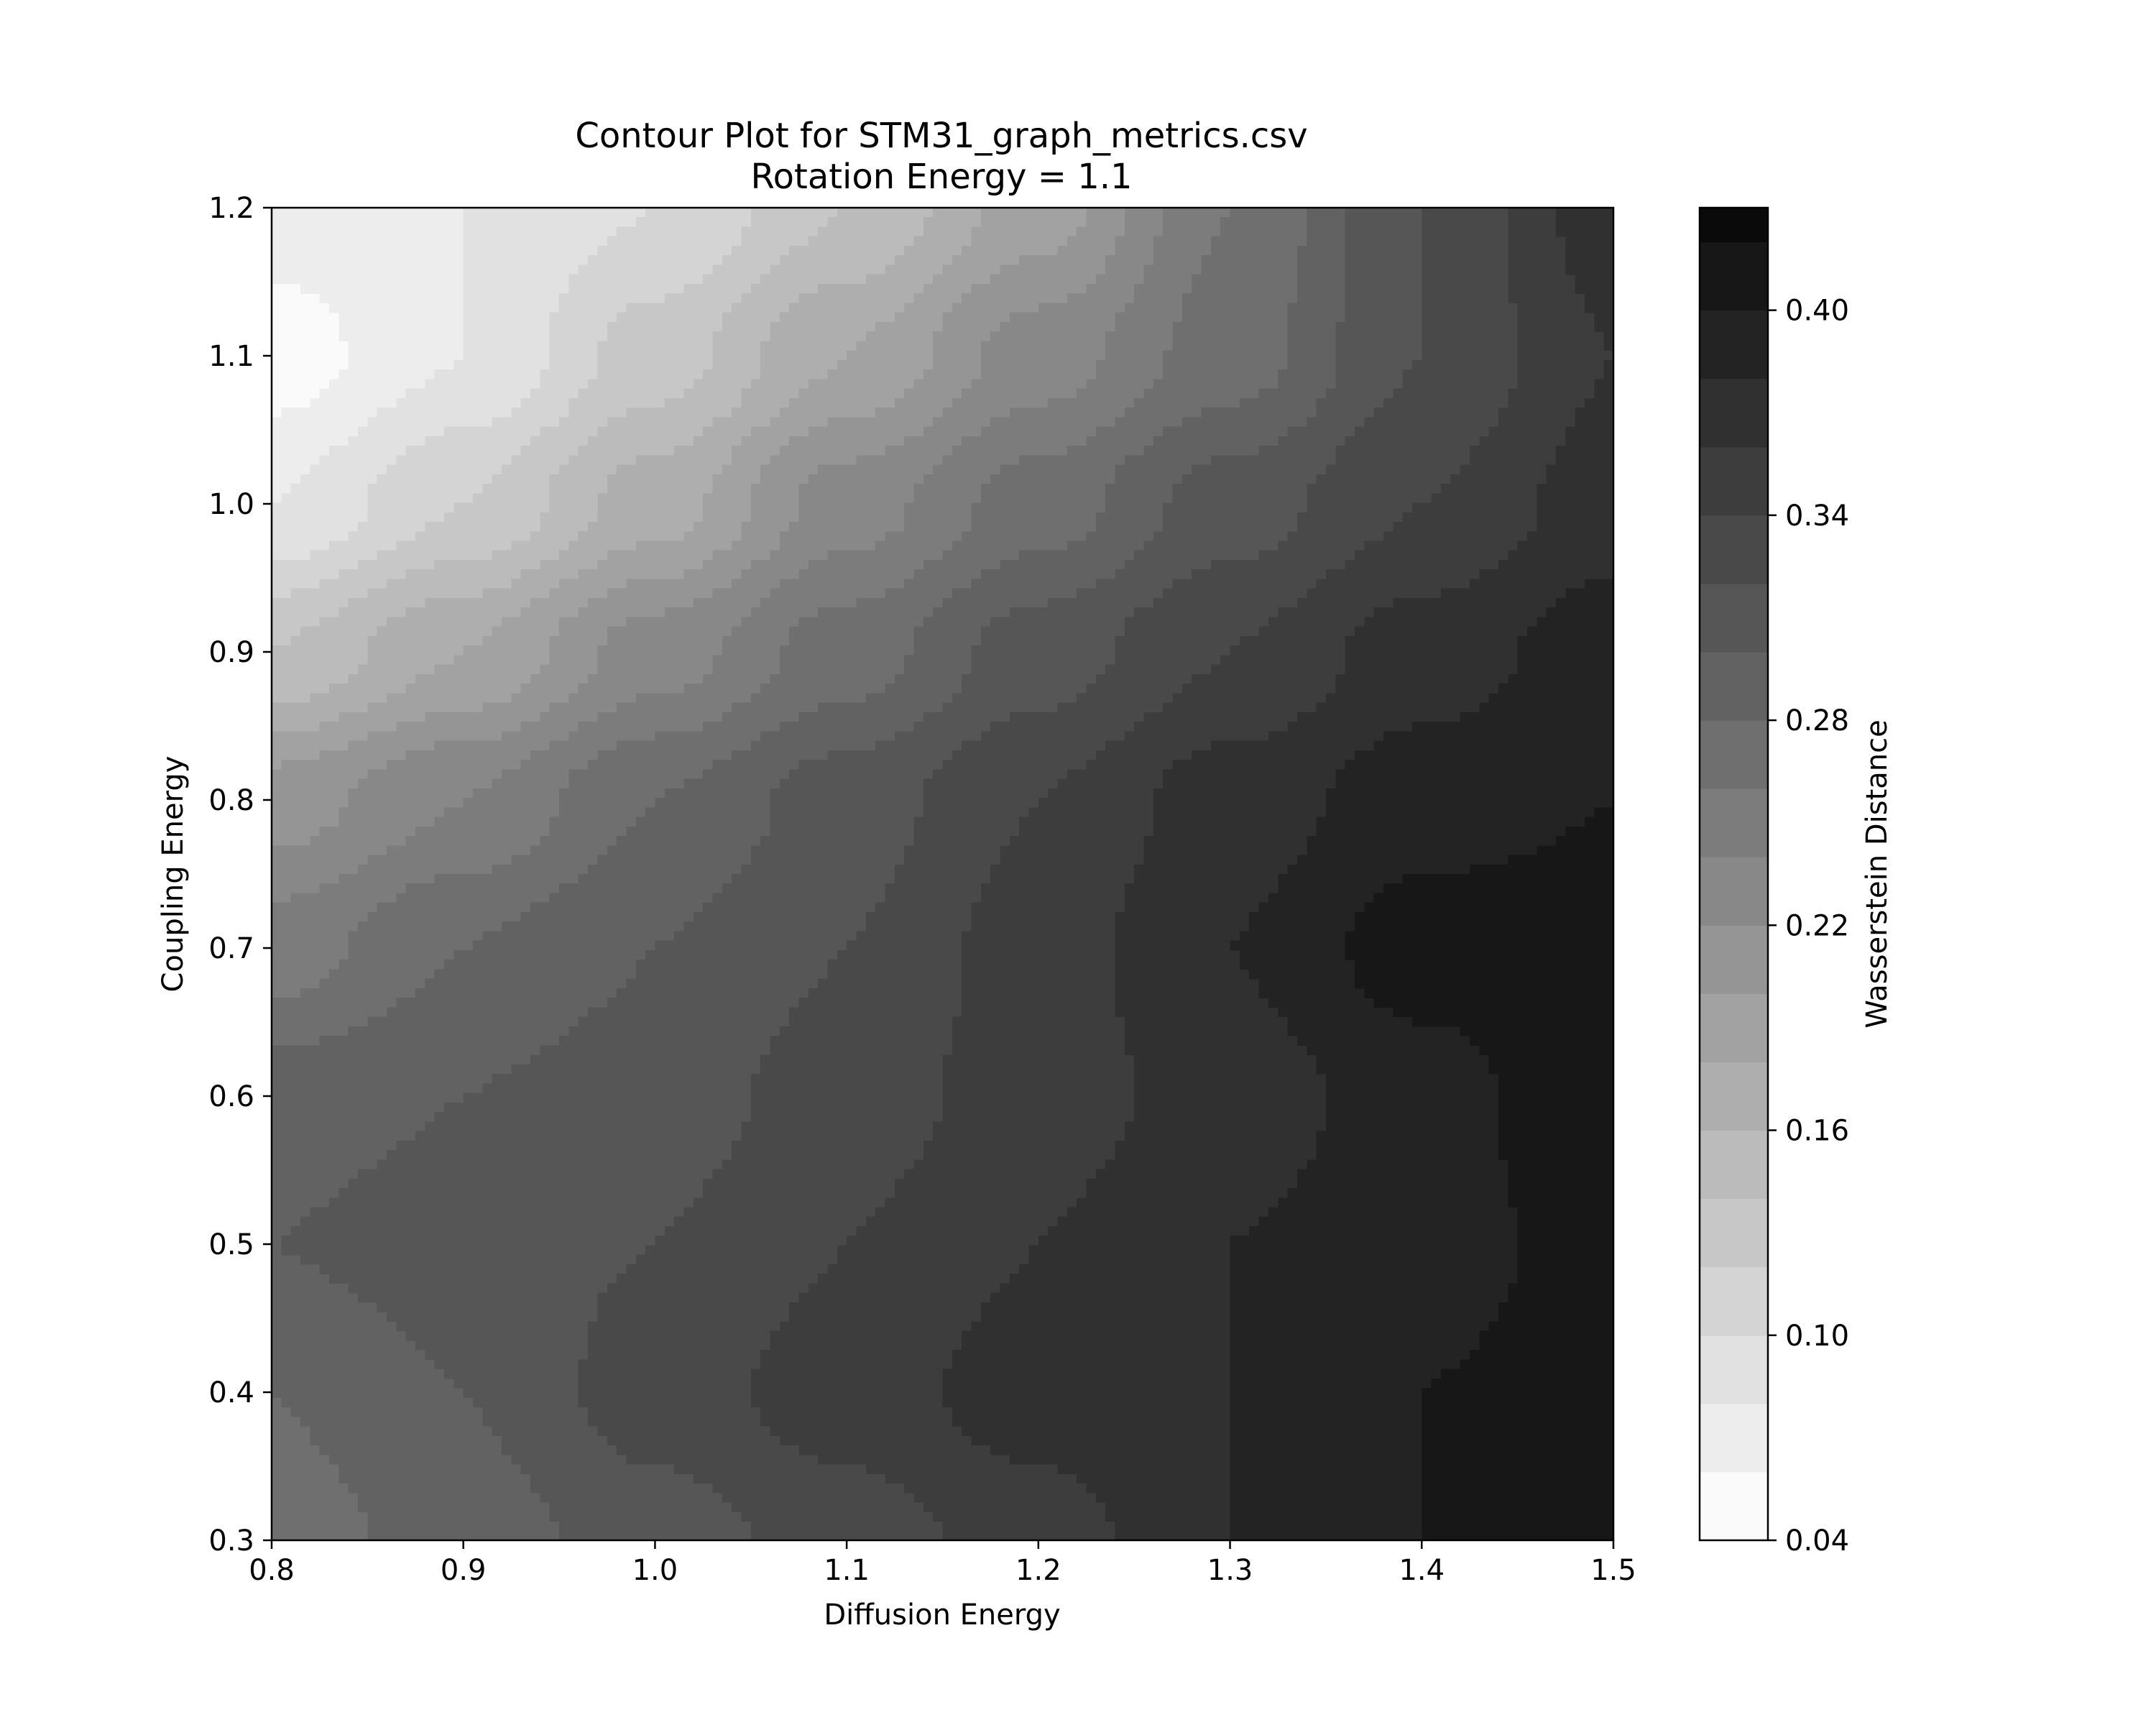 The width and height of the screenshot is (2156, 1725). What do you see at coordinates (231, 652) in the screenshot?
I see `y-tick-label: 0.9` at bounding box center [231, 652].